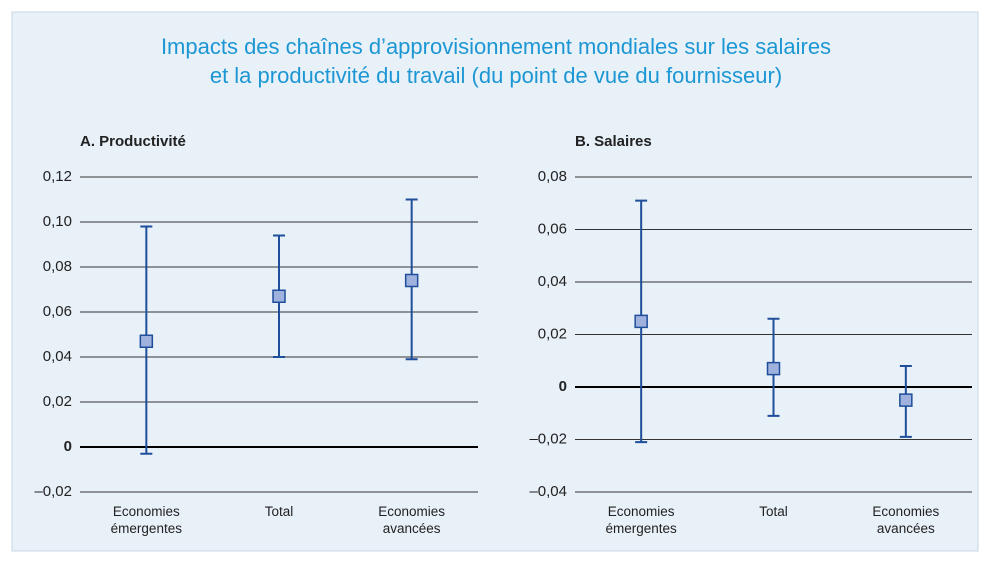 The height and width of the screenshot is (563, 991). I want to click on panel-title: A. Productivité, so click(133, 141).